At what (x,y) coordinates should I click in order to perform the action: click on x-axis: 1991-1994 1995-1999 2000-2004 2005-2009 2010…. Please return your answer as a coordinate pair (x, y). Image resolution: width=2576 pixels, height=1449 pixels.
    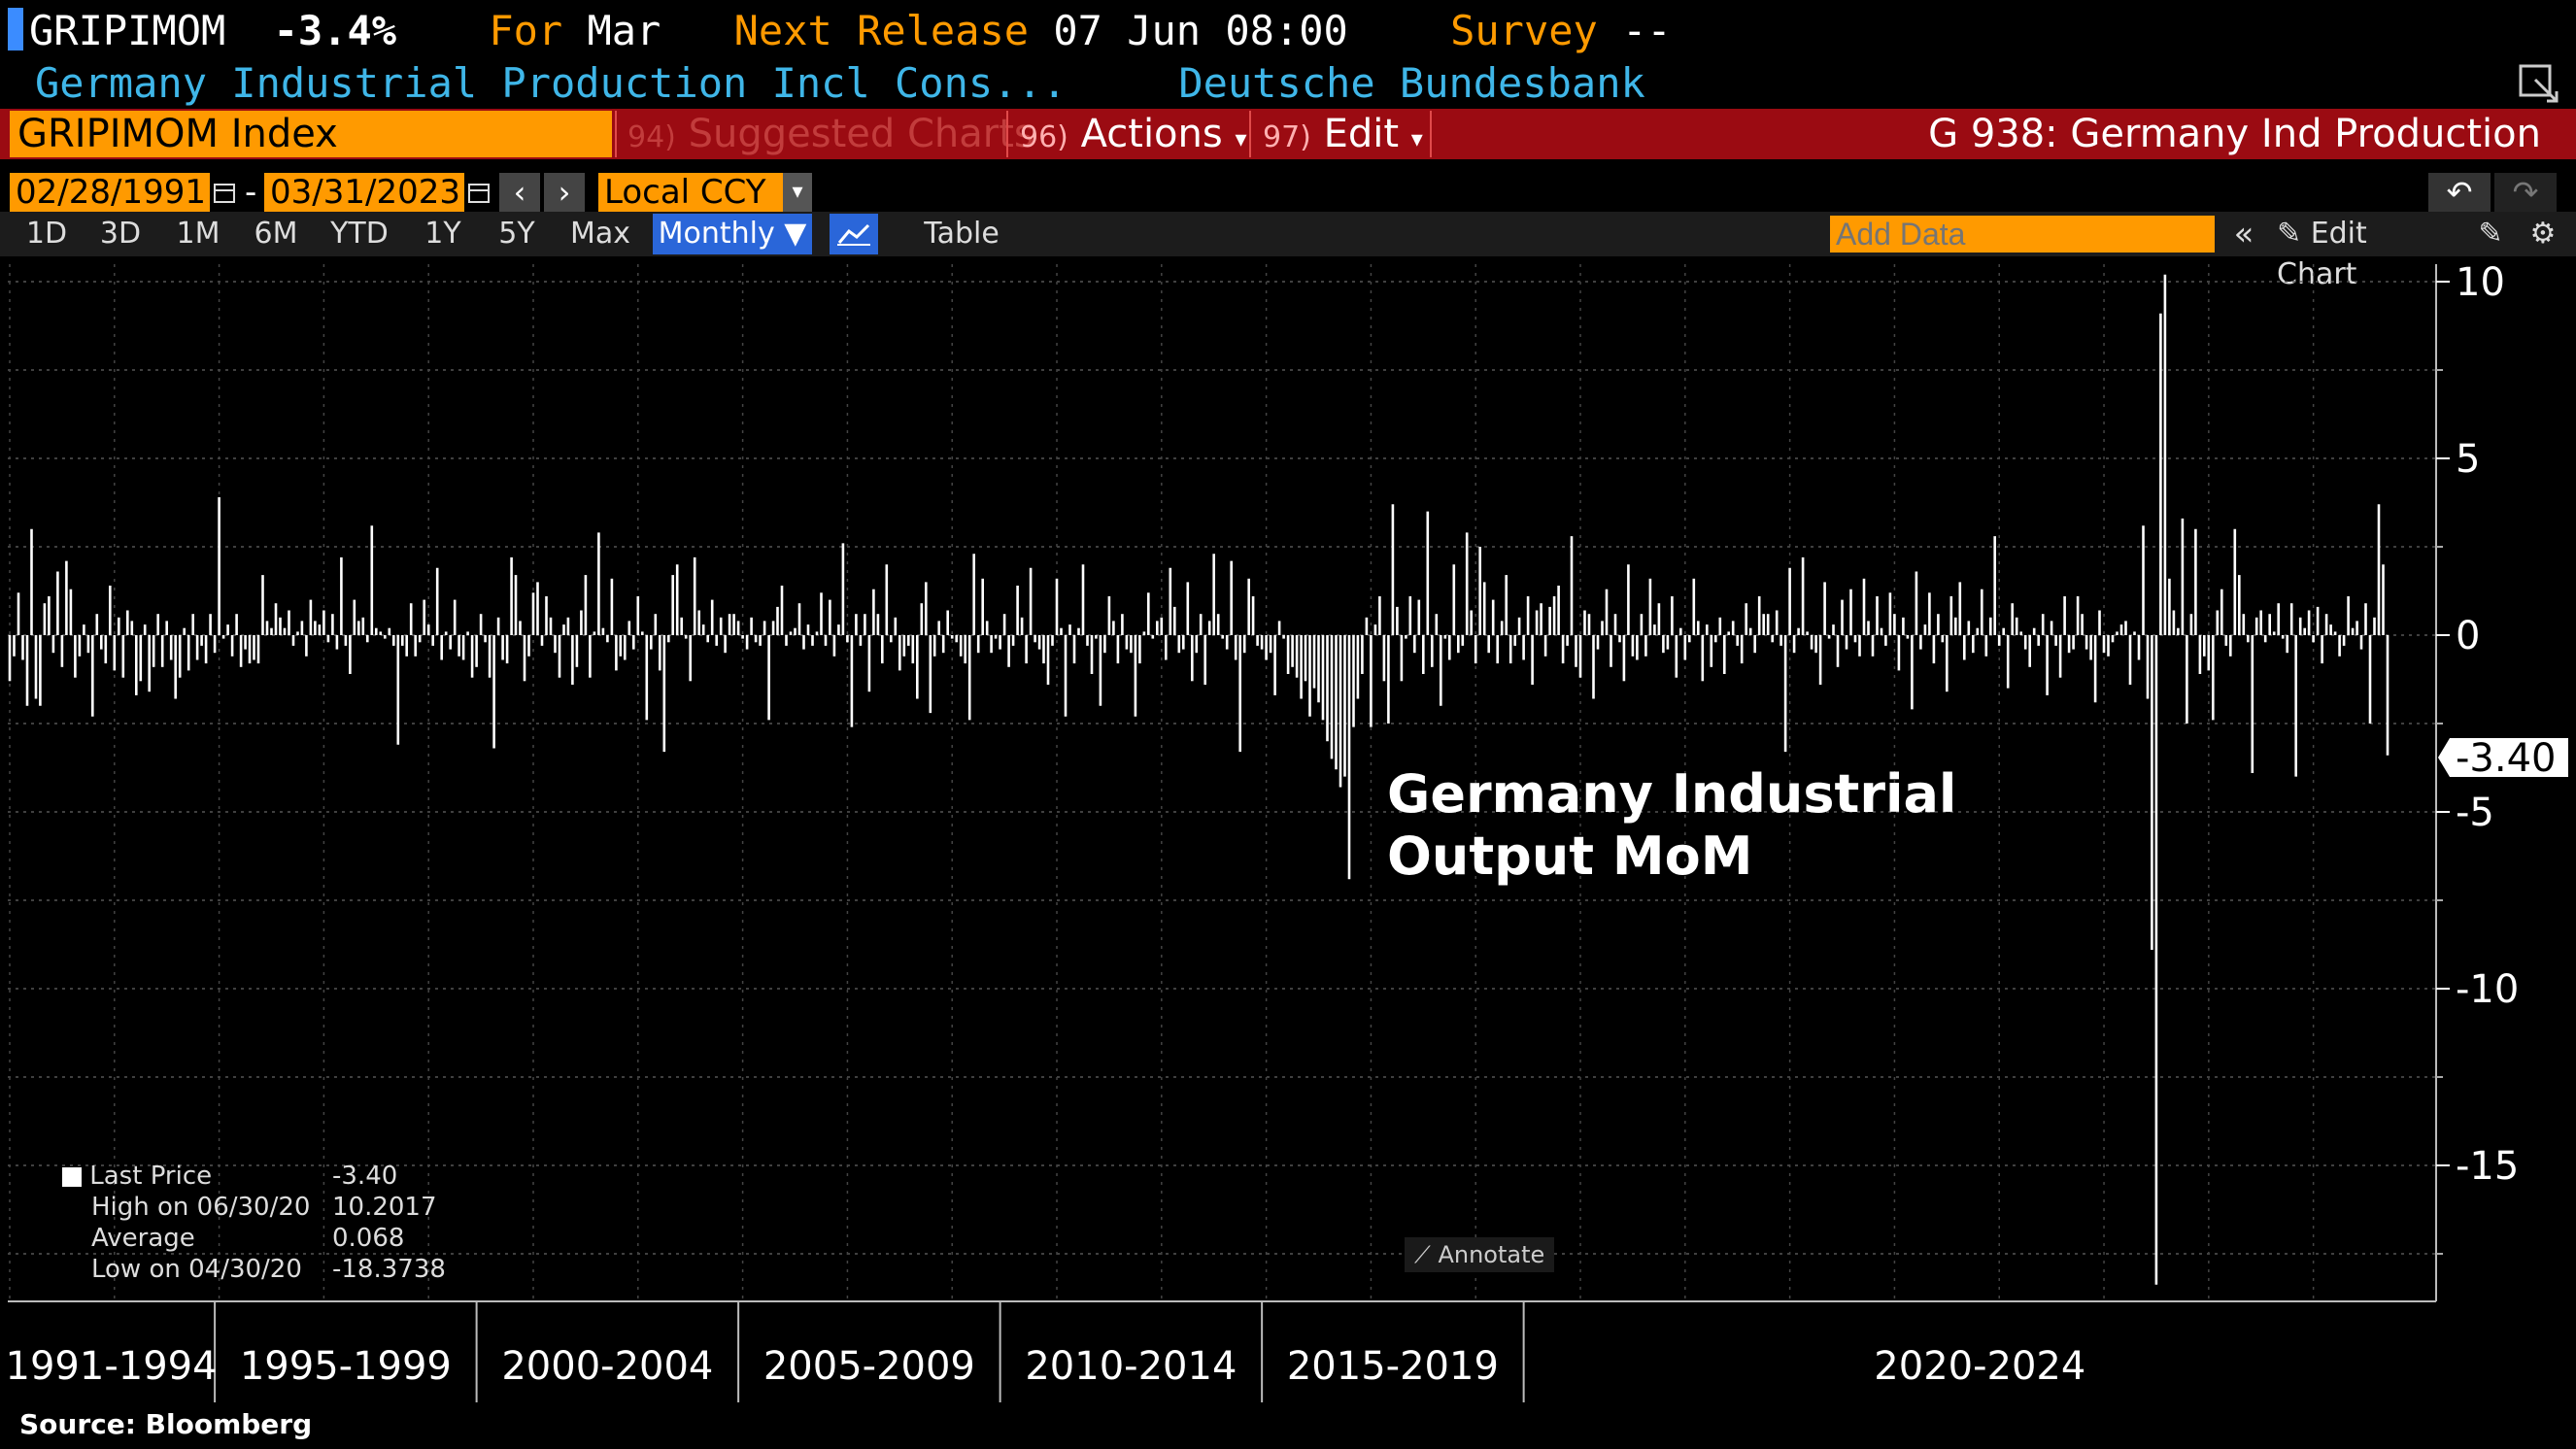
    Looking at the image, I should click on (1221, 1351).